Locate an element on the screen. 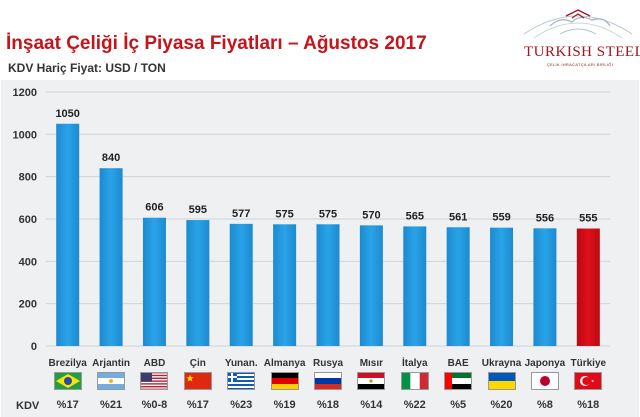 The height and width of the screenshot is (417, 640). data-label: 840 is located at coordinates (111, 158).